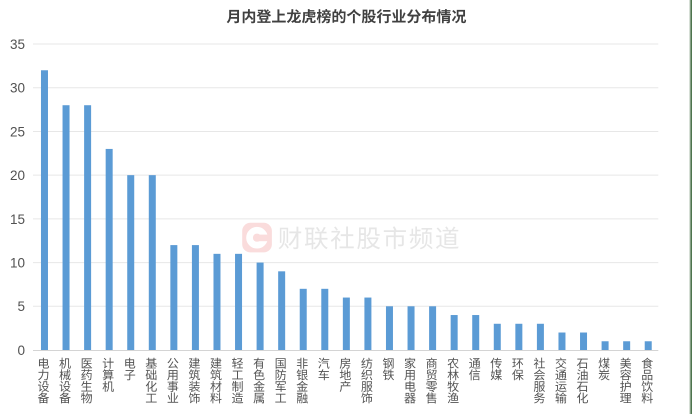 The height and width of the screenshot is (414, 692). What do you see at coordinates (17, 88) in the screenshot?
I see `svg-text: 30` at bounding box center [17, 88].